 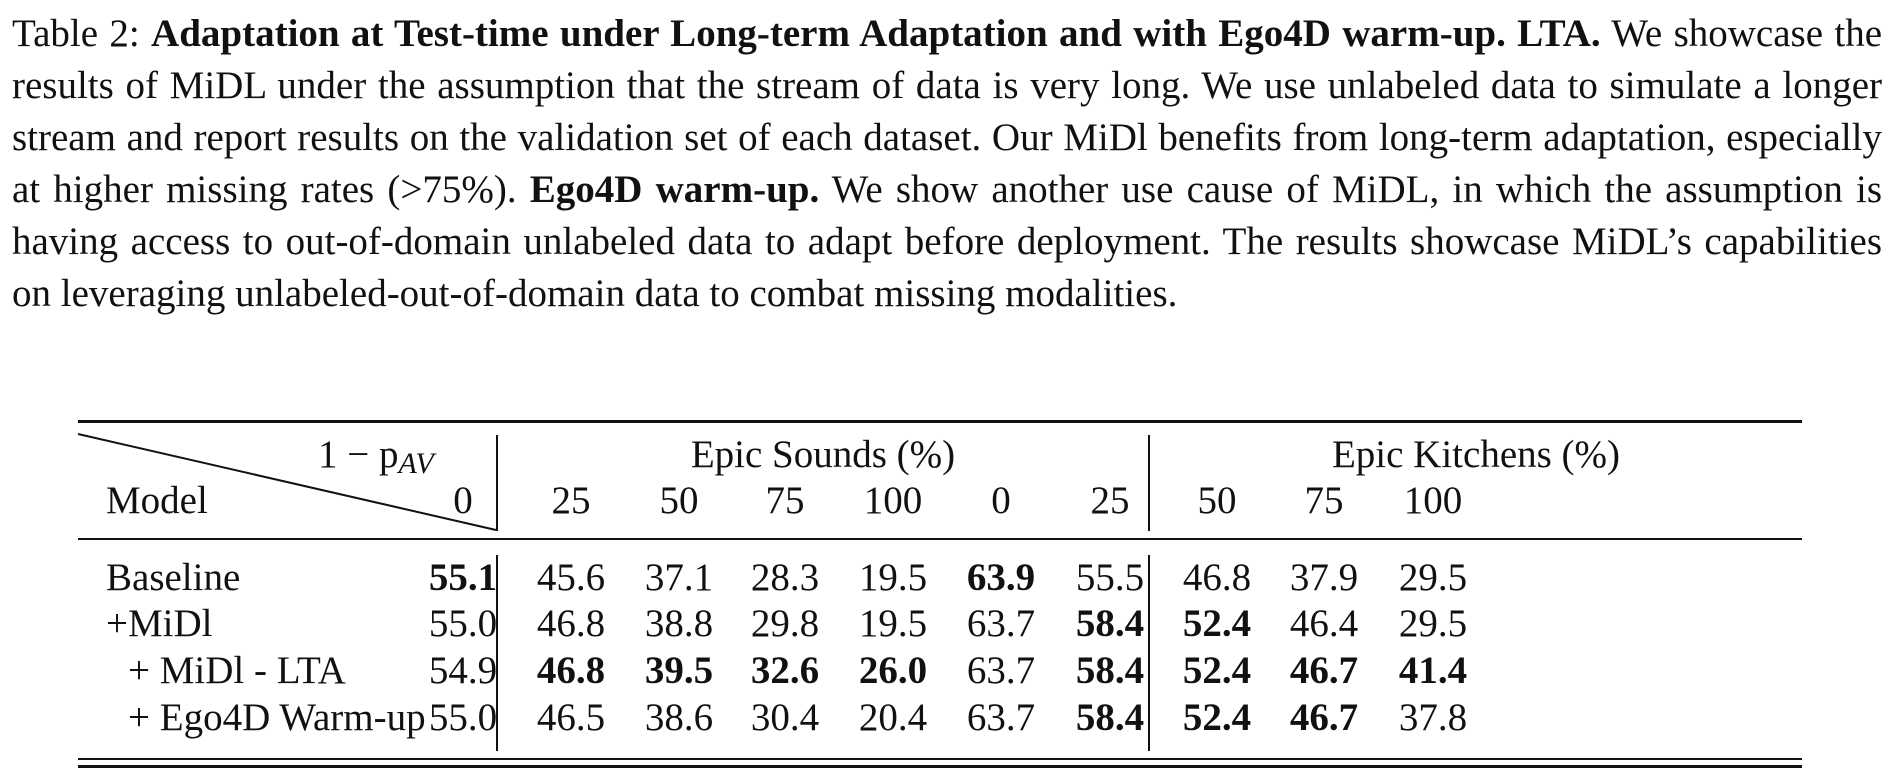 I want to click on corner-top-text: 1 − p, so click(x=358, y=454).